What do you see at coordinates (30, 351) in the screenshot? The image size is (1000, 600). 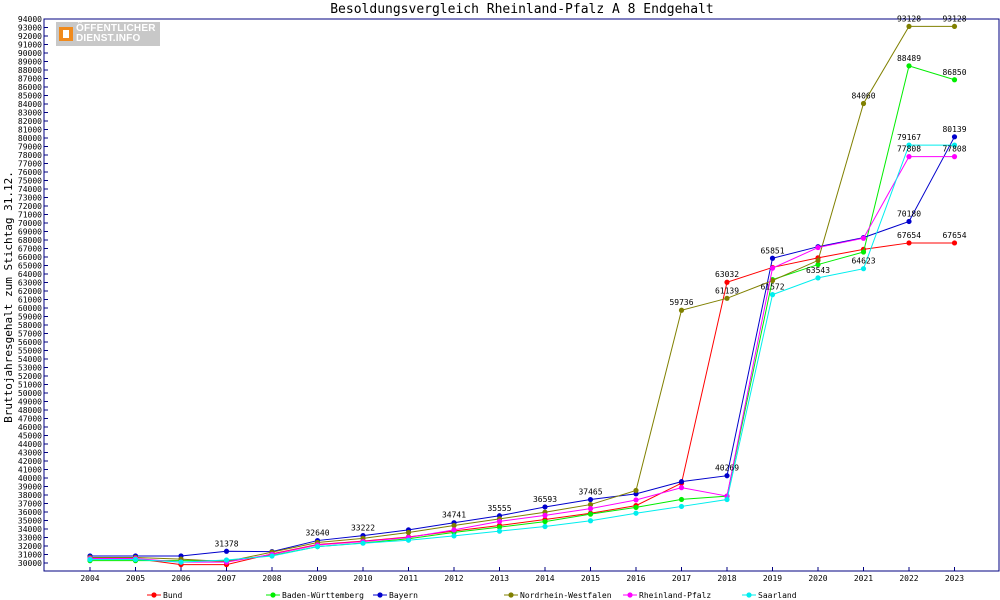 I see `y-tick-label: 55000` at bounding box center [30, 351].